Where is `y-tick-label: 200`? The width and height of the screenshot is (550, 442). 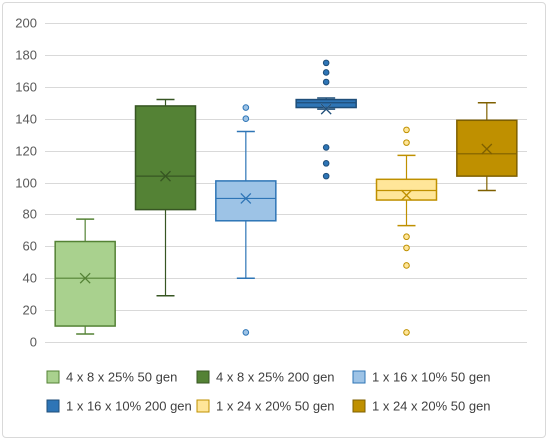 y-tick-label: 200 is located at coordinates (26, 23).